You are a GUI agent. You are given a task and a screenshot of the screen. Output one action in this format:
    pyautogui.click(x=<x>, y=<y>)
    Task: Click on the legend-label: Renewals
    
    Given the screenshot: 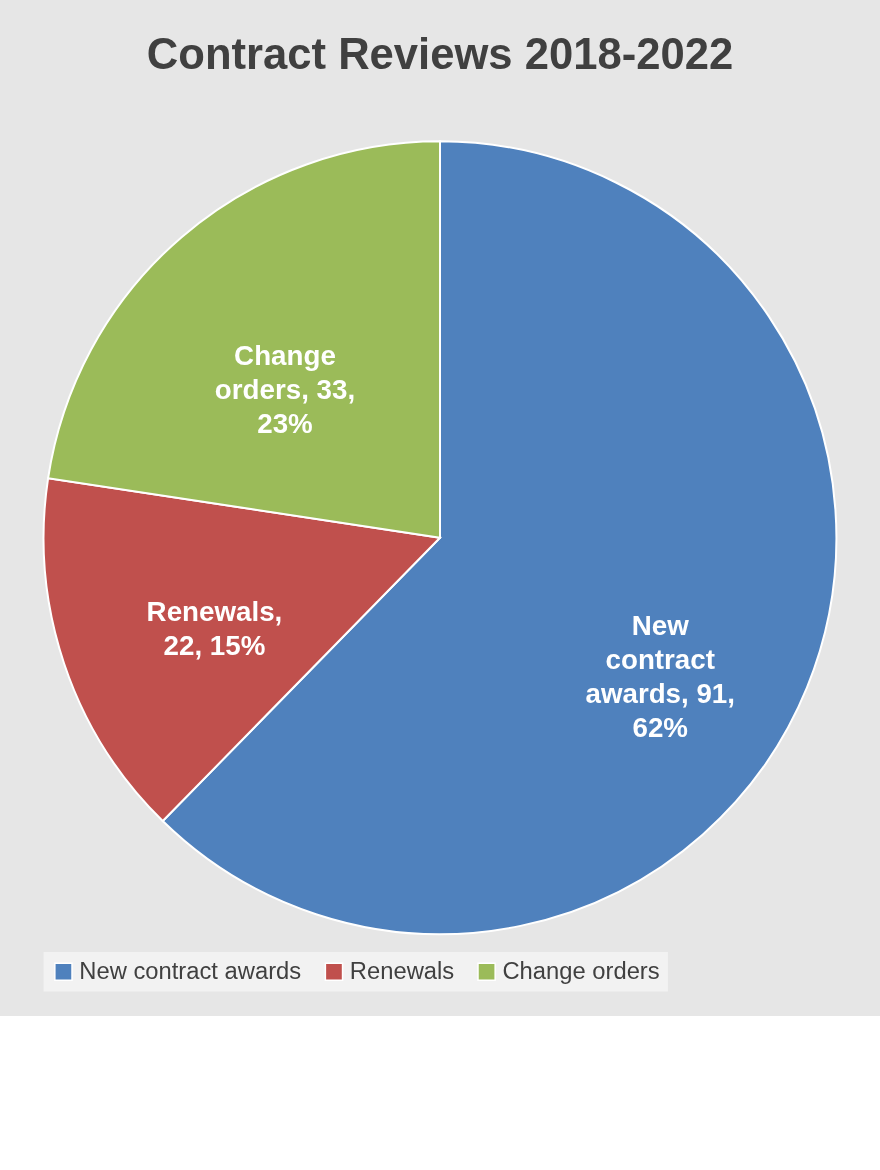 What is the action you would take?
    pyautogui.click(x=402, y=970)
    